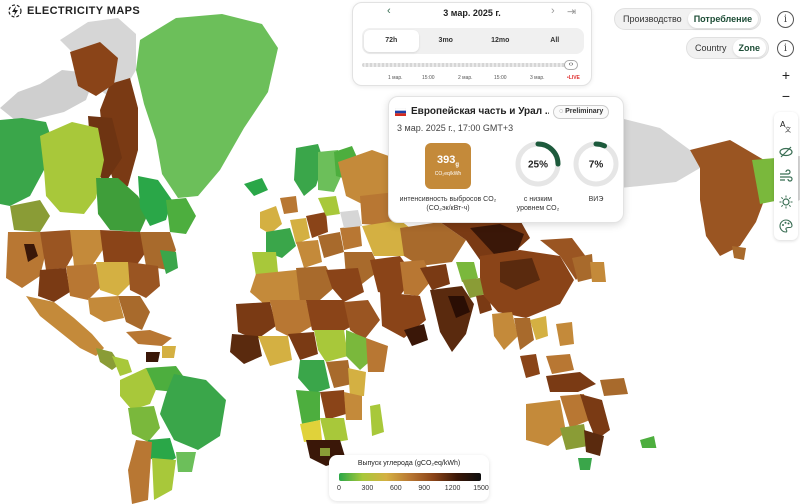 This screenshot has width=800, height=504. What do you see at coordinates (391, 41) in the screenshot?
I see `tab-72h: 72h` at bounding box center [391, 41].